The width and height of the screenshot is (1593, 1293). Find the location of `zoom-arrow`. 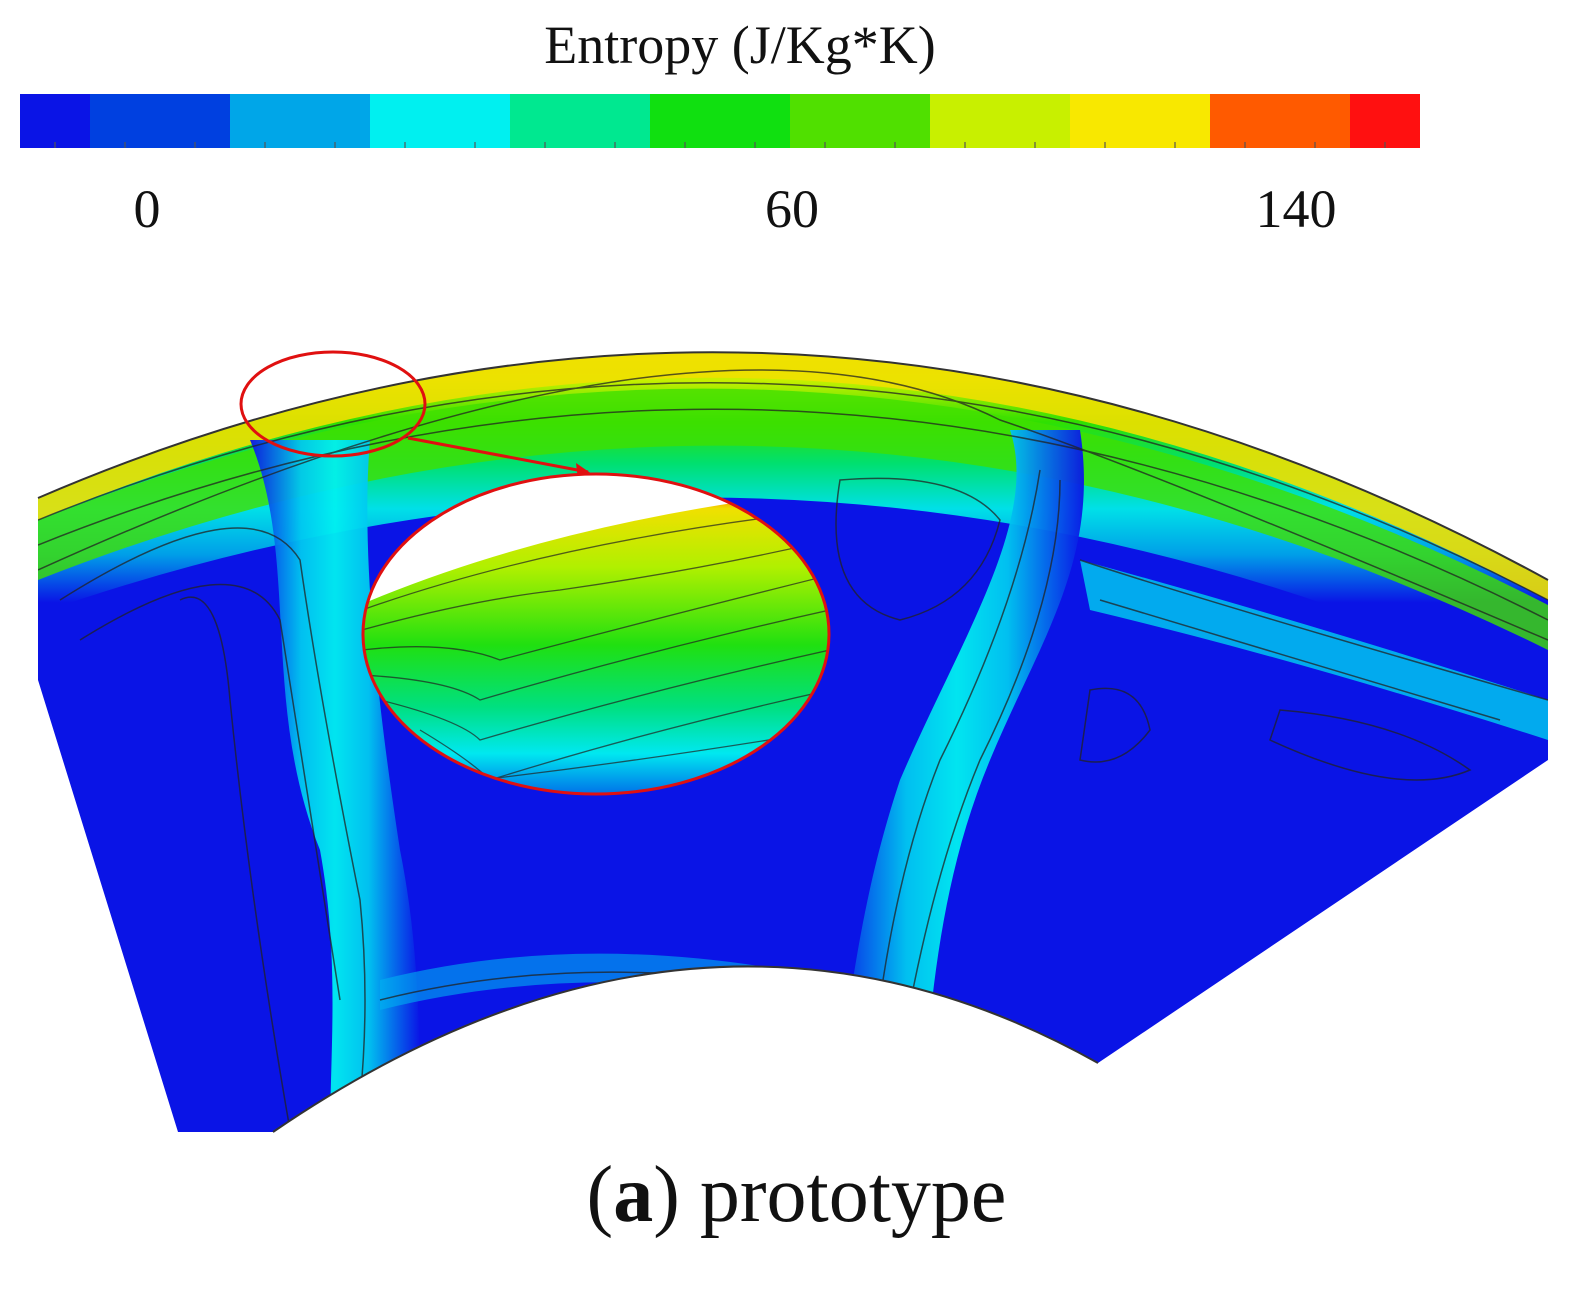

zoom-arrow is located at coordinates (498, 455).